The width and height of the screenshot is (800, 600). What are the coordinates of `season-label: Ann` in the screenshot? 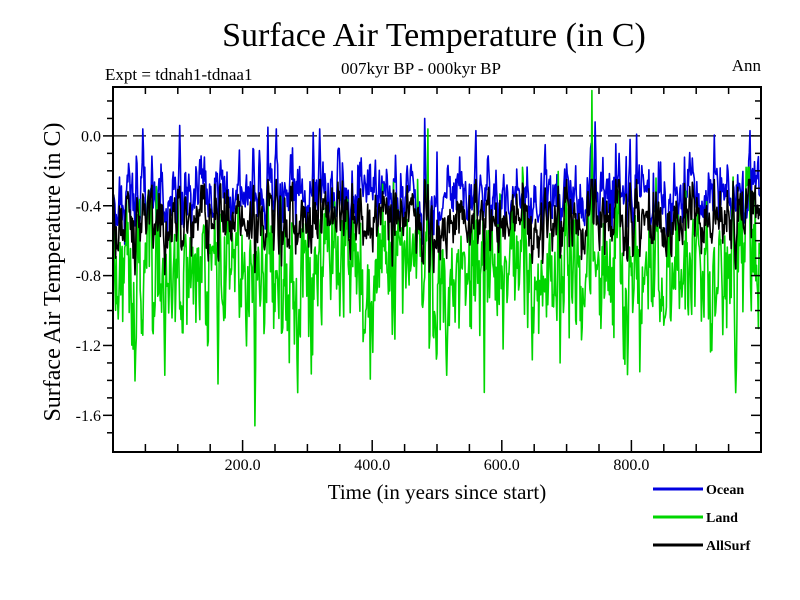 It's located at (747, 65).